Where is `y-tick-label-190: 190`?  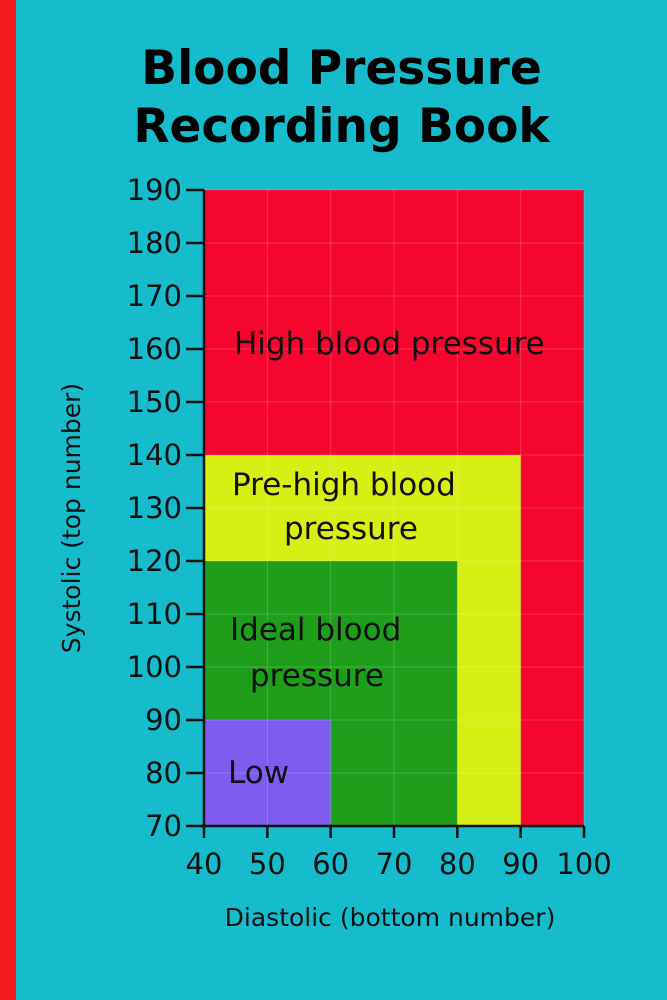 y-tick-label-190: 190 is located at coordinates (154, 190).